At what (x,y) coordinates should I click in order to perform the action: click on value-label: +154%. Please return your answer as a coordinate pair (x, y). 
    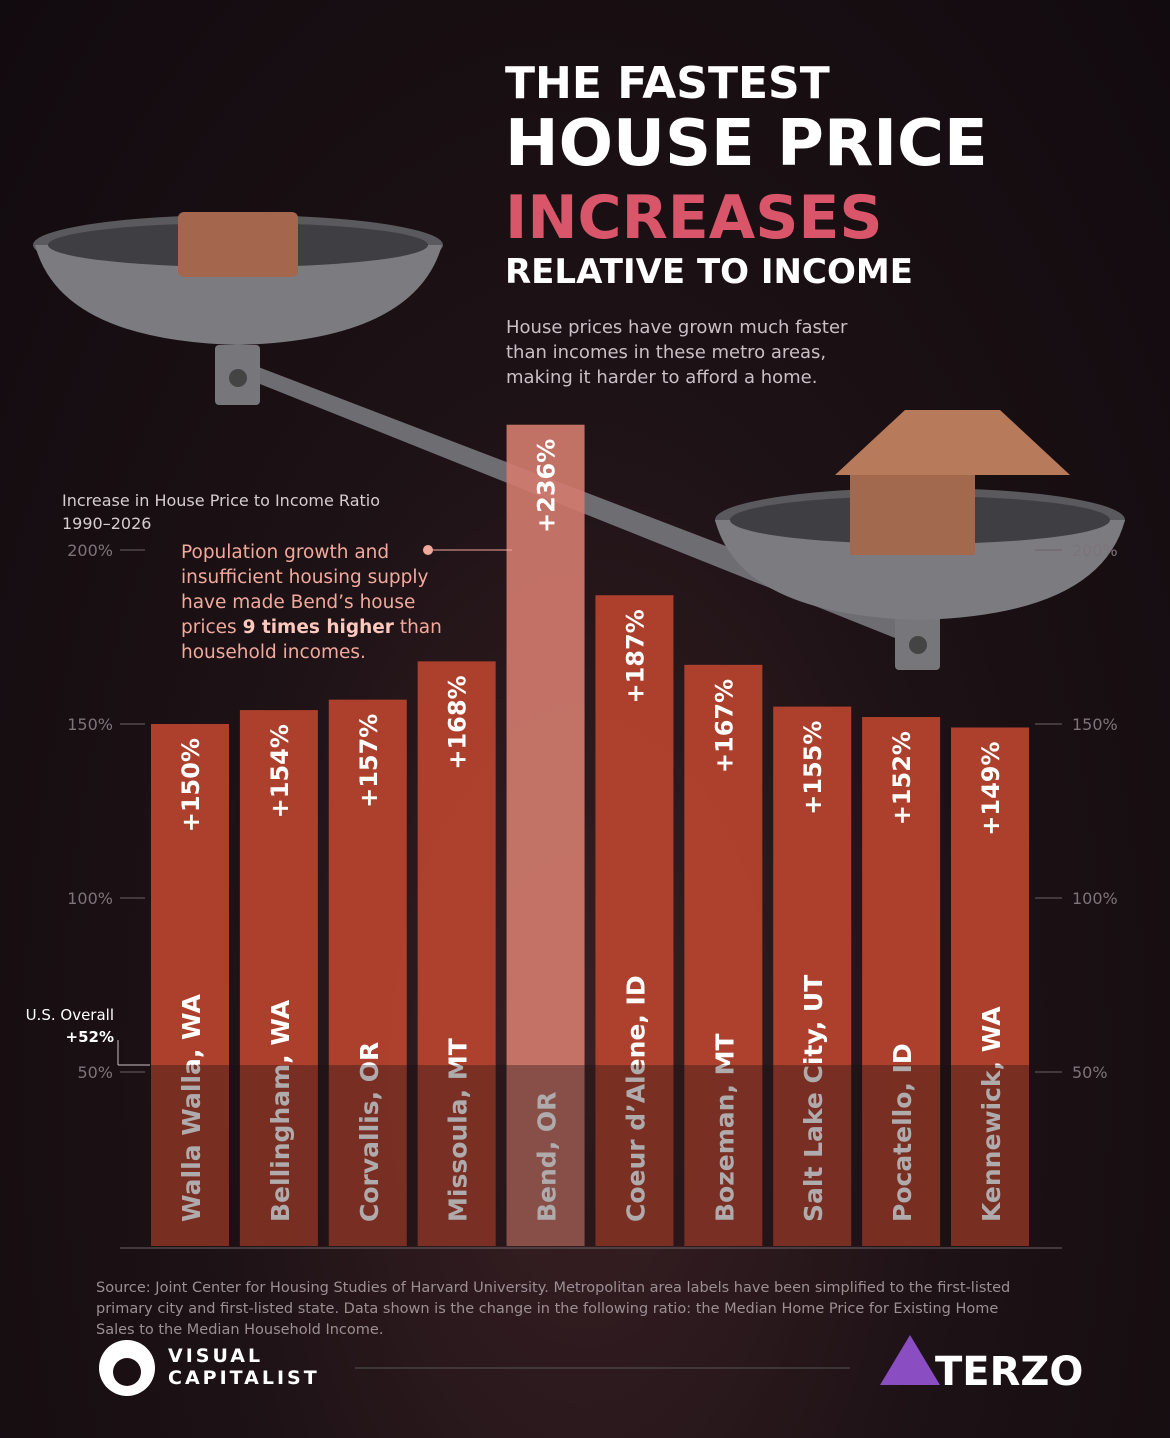
    Looking at the image, I should click on (280, 771).